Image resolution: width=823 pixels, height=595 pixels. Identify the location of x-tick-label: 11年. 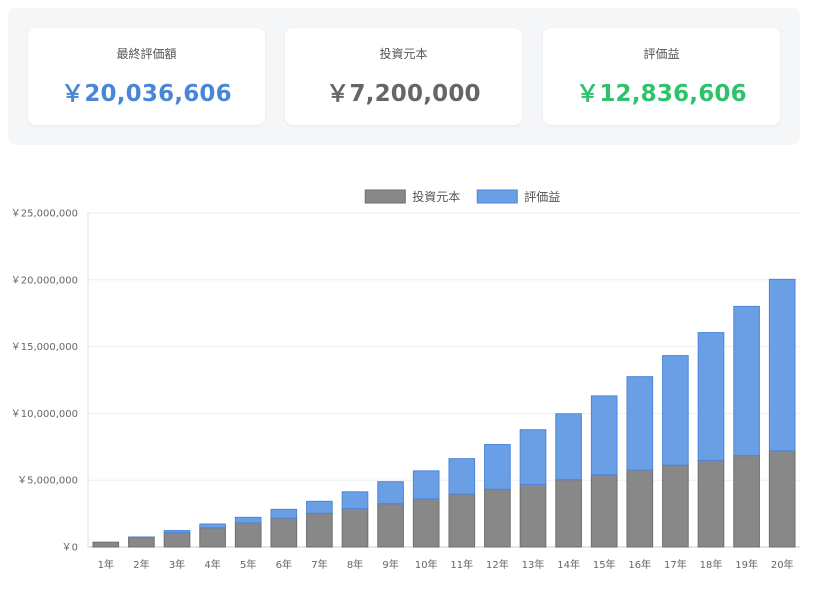
(461, 564).